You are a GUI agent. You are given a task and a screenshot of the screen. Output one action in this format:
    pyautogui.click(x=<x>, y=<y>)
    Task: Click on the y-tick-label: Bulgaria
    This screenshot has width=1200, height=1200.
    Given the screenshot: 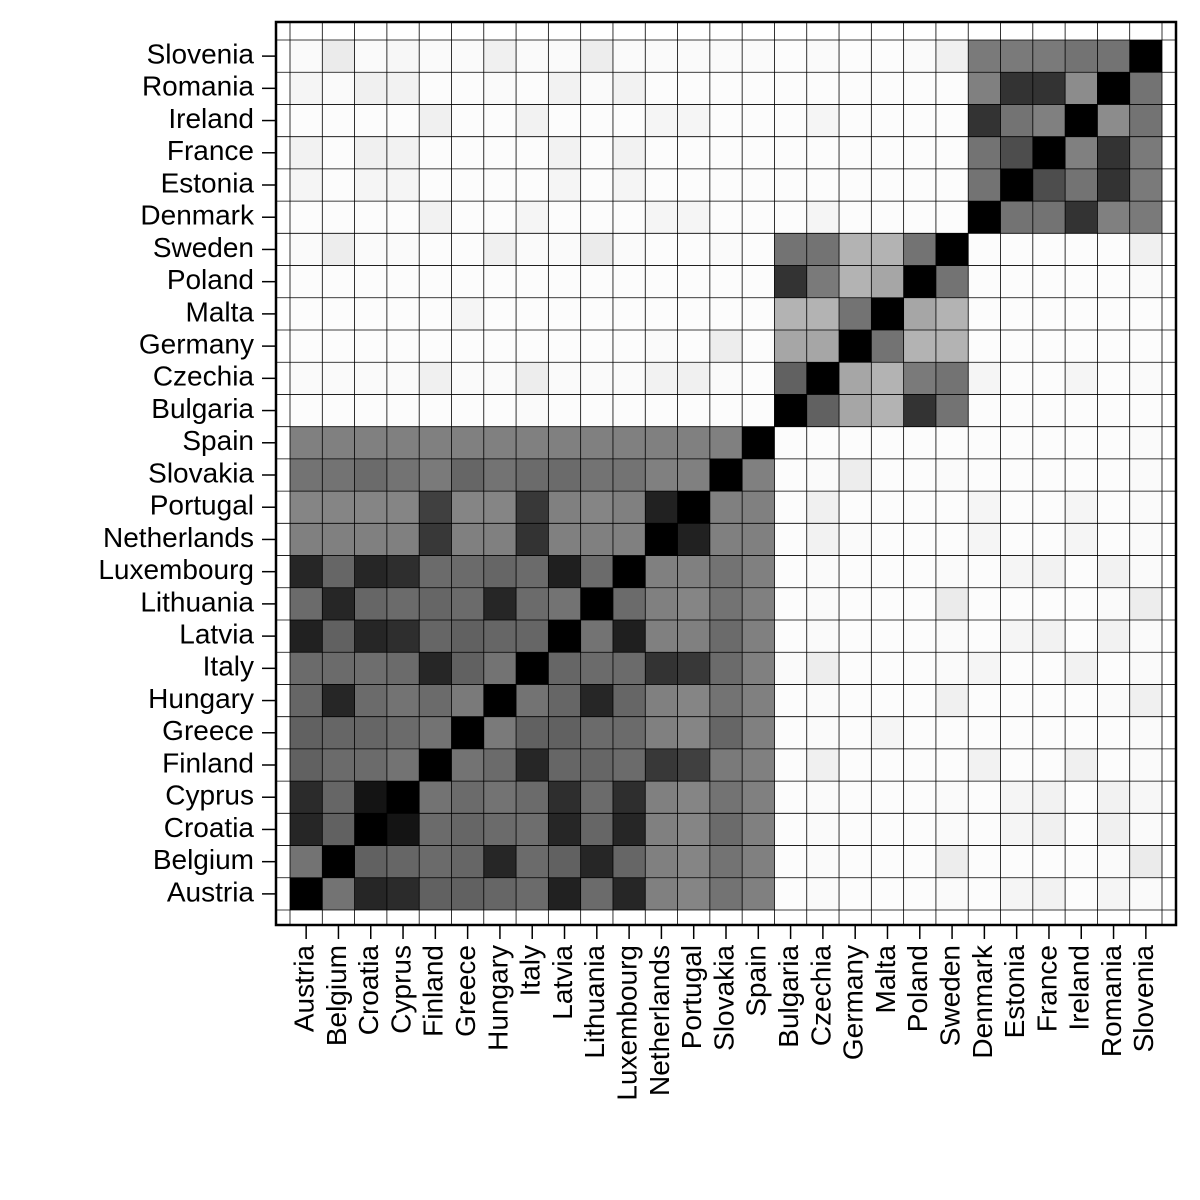 What is the action you would take?
    pyautogui.click(x=202, y=408)
    